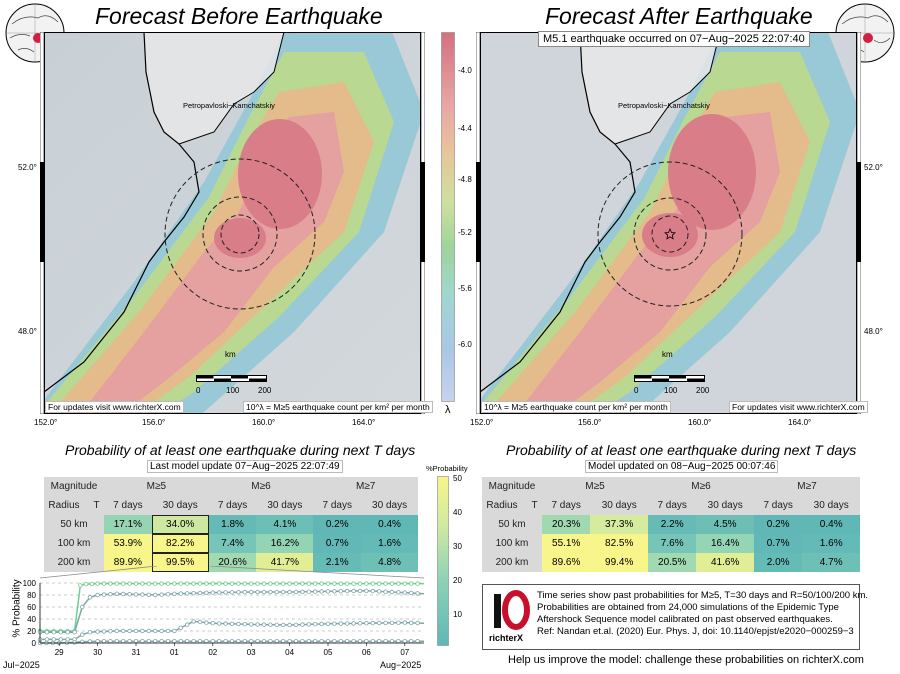 Image resolution: width=900 pixels, height=674 pixels. What do you see at coordinates (31, 631) in the screenshot?
I see `ts-y-tick: 20` at bounding box center [31, 631].